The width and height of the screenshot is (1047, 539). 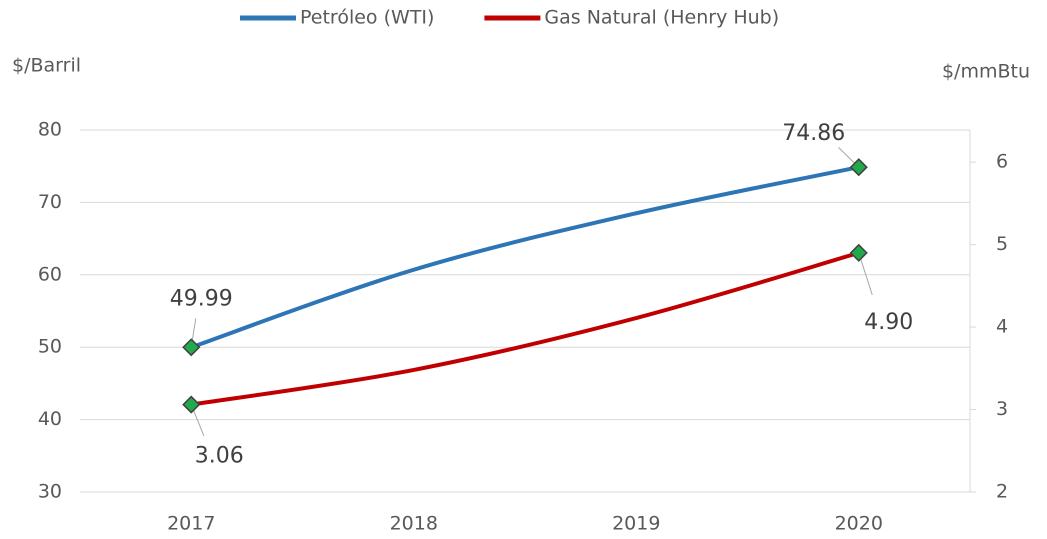 I want to click on legend-label: Gas Natural (Henry Hub), so click(x=661, y=18).